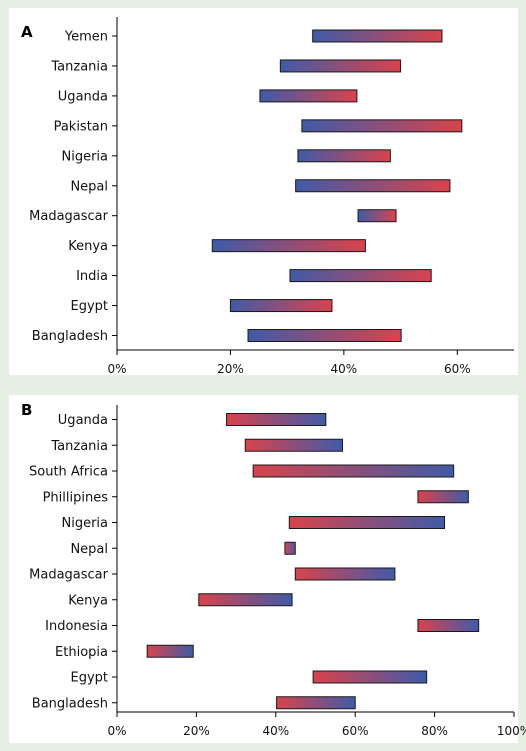  I want to click on range-bar-yemen, so click(377, 36).